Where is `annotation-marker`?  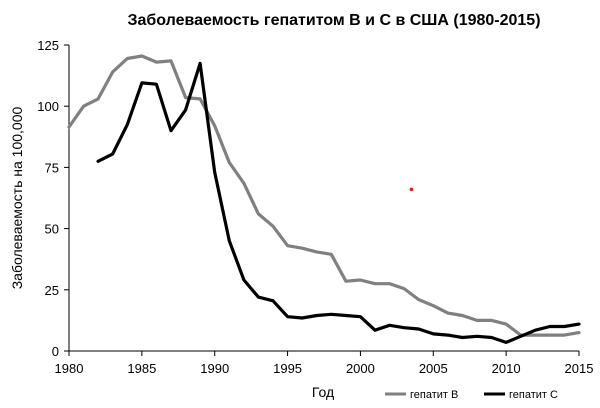 annotation-marker is located at coordinates (411, 189).